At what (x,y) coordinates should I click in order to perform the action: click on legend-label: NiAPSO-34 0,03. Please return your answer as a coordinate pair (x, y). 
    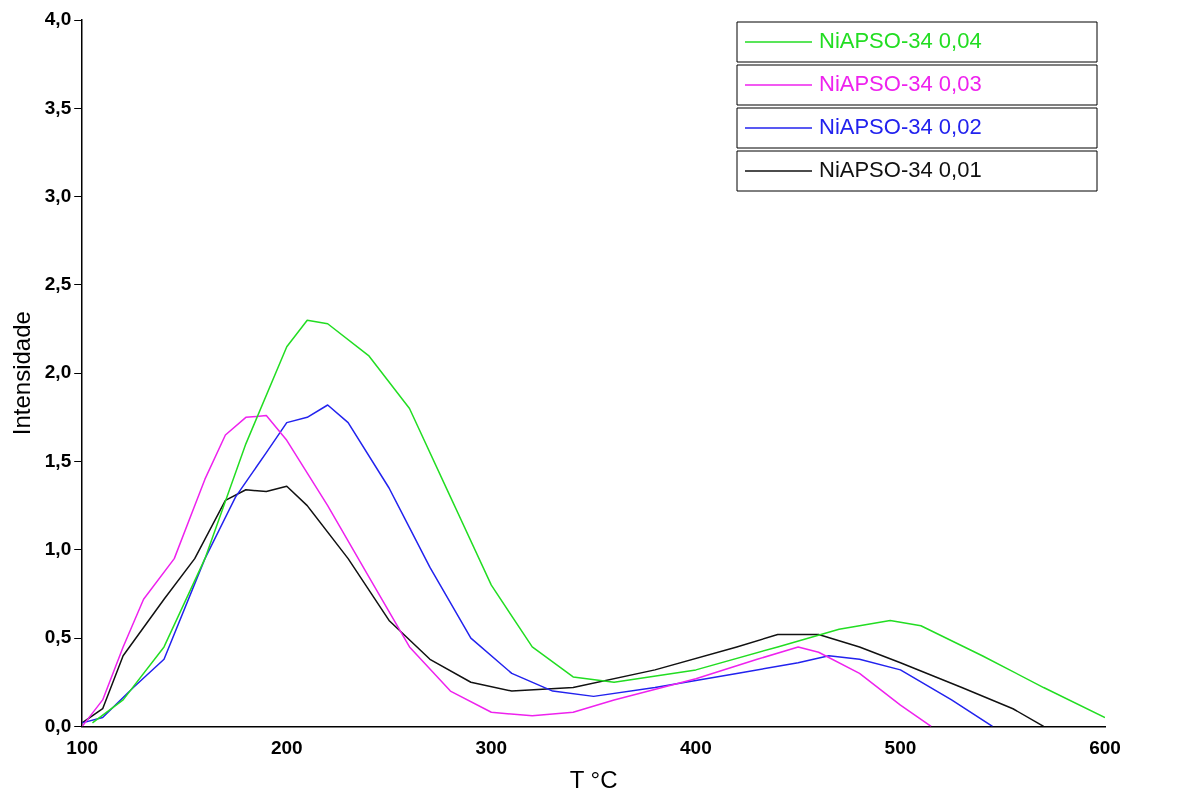
    Looking at the image, I should click on (900, 84).